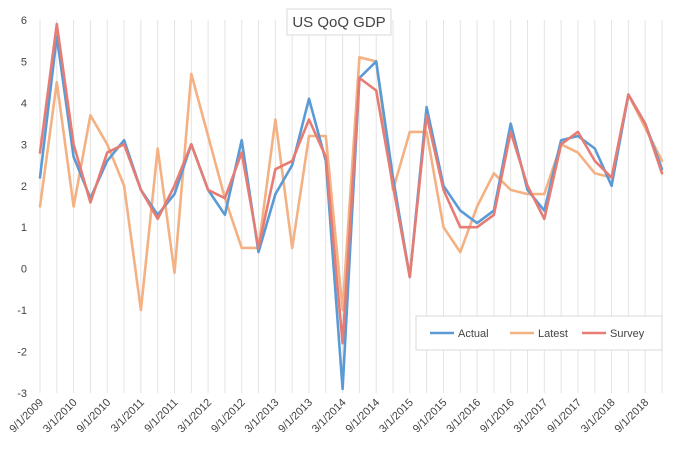  What do you see at coordinates (363, 416) in the screenshot?
I see `x-tick-label: 9/1/2014` at bounding box center [363, 416].